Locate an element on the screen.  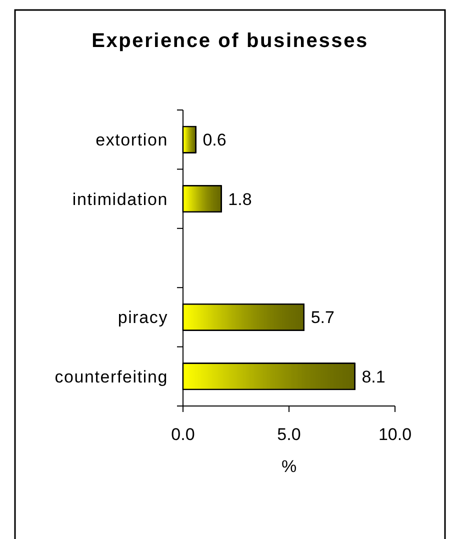
data-label: 5.7 is located at coordinates (322, 318).